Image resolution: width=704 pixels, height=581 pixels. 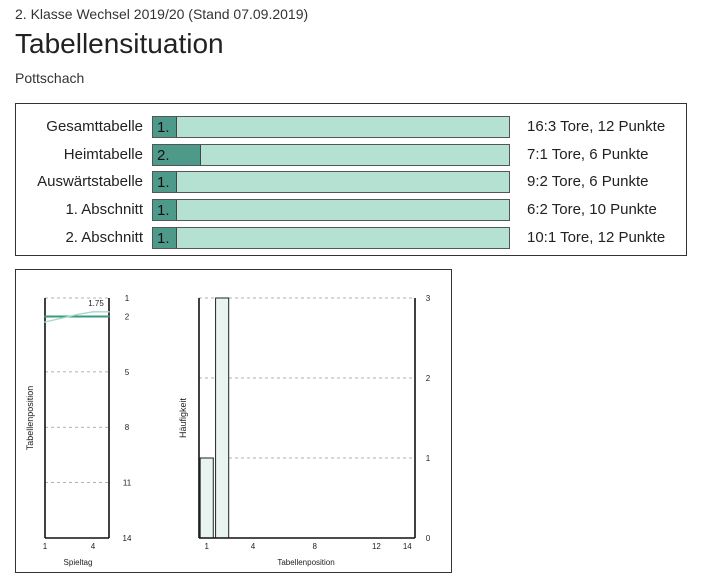 What do you see at coordinates (331, 154) in the screenshot?
I see `rank-bar-track: 2.` at bounding box center [331, 154].